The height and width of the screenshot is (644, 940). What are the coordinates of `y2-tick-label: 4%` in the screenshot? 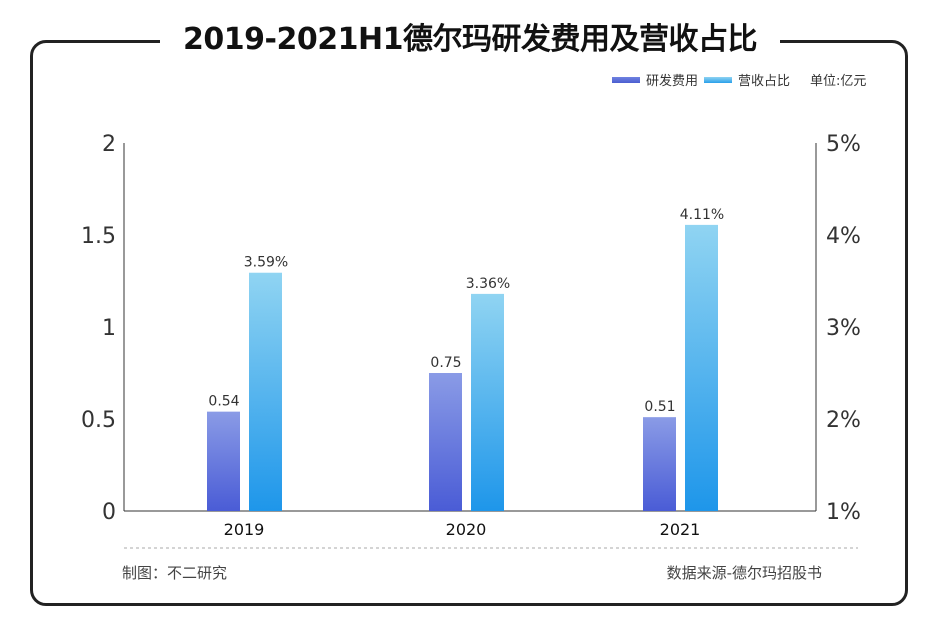 It's located at (843, 236).